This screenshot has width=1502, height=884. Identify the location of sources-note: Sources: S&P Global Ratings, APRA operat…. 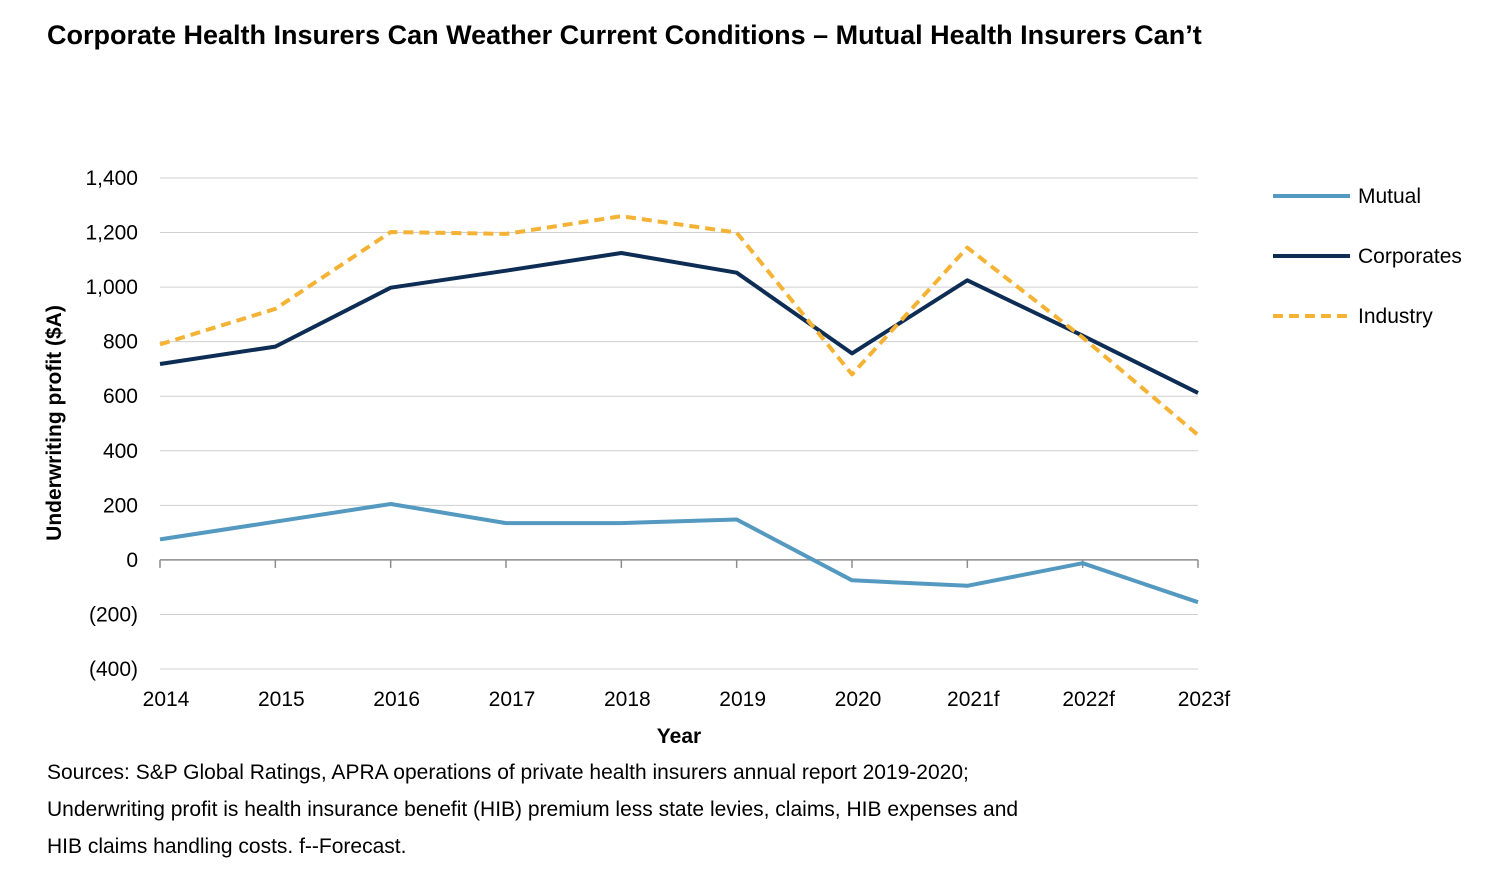
(647, 809).